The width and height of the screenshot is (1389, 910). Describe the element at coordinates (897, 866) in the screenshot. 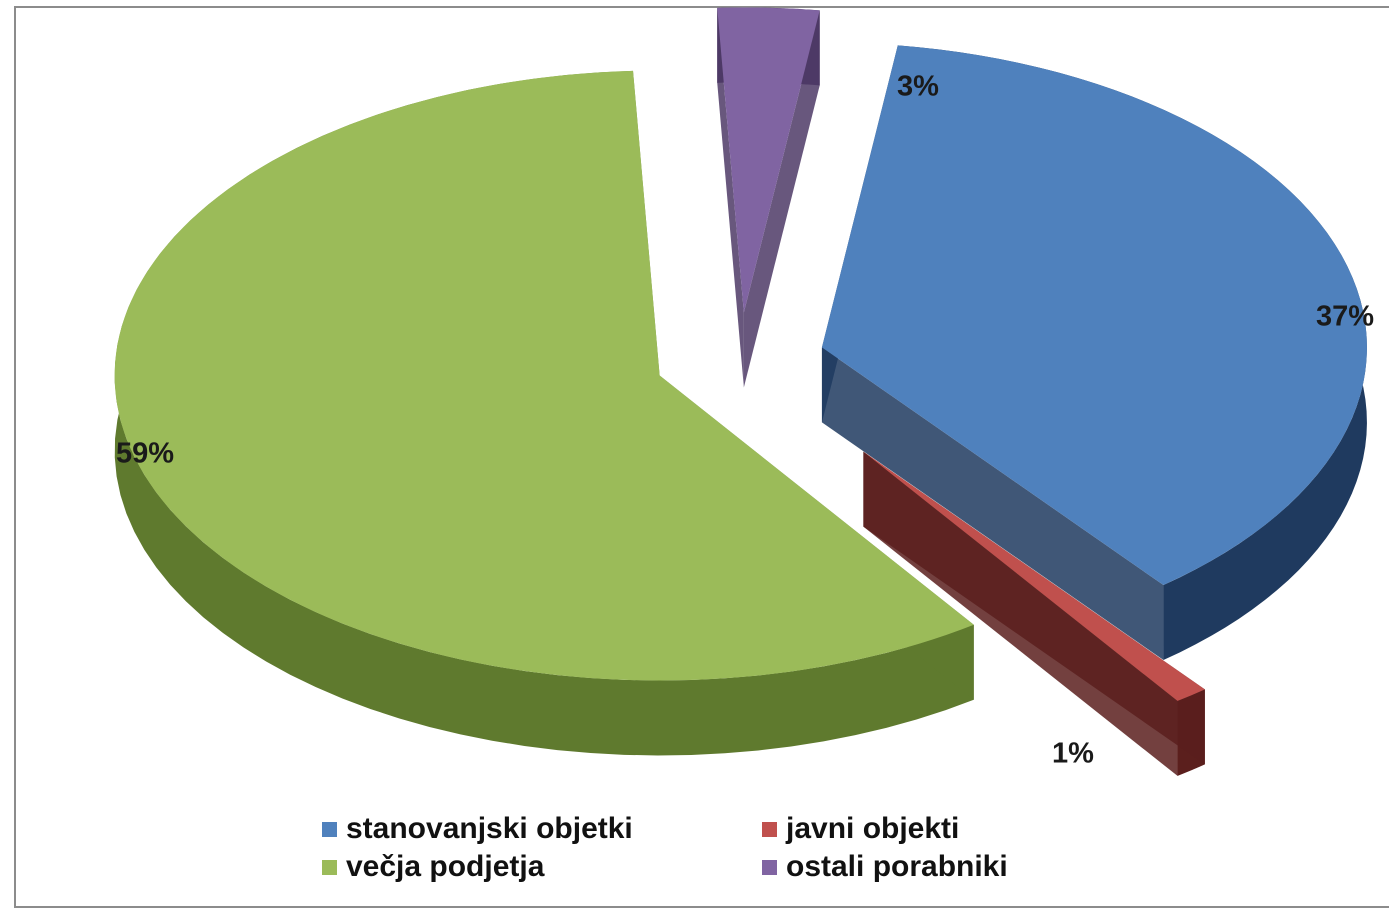

I see `legend-label: ostali porabniki` at that location.